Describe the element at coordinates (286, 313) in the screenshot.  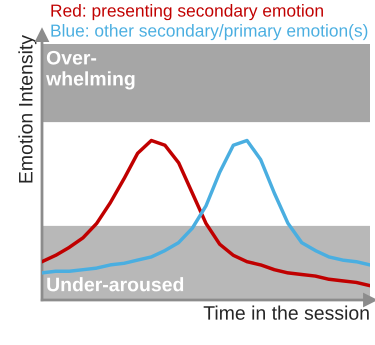
I see `x-axis-title: Time in the session` at that location.